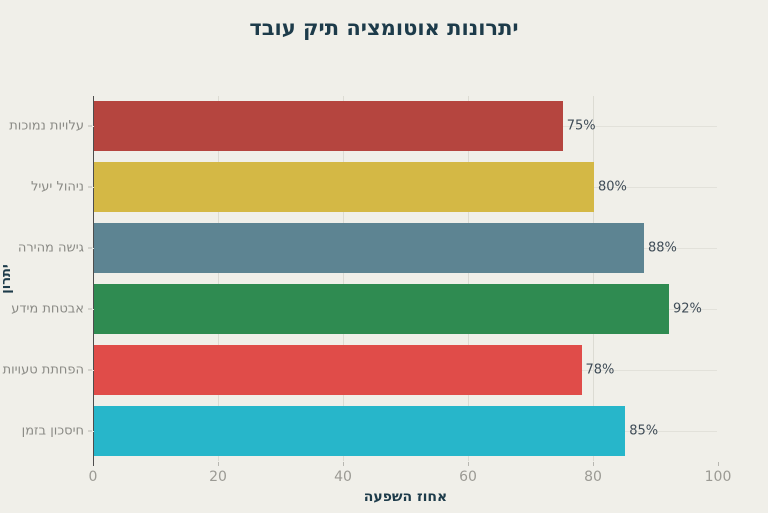  I want to click on category-label: ניהול יעיל, so click(57, 187).